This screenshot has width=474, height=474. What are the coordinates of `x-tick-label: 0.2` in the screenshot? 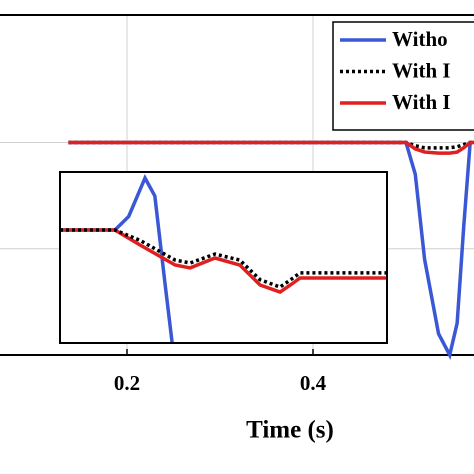 It's located at (127, 383).